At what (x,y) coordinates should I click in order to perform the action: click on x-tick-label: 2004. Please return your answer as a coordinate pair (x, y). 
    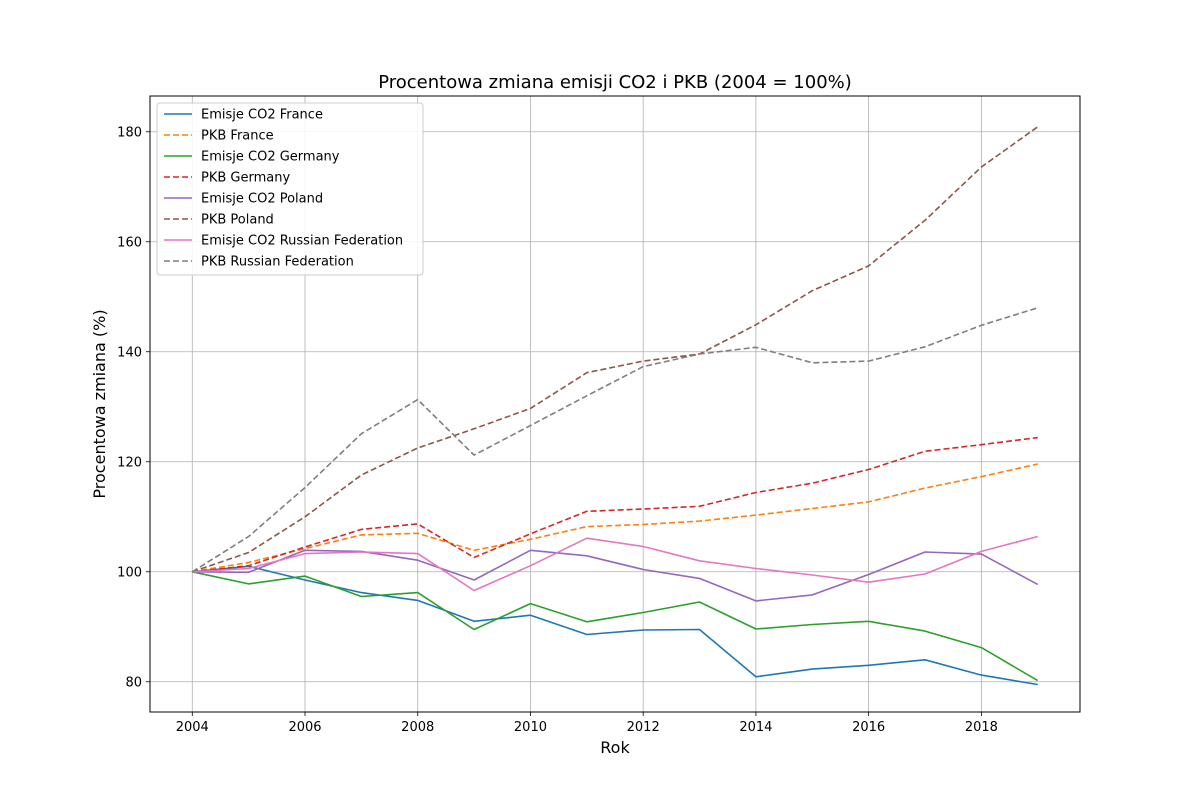
    Looking at the image, I should click on (192, 727).